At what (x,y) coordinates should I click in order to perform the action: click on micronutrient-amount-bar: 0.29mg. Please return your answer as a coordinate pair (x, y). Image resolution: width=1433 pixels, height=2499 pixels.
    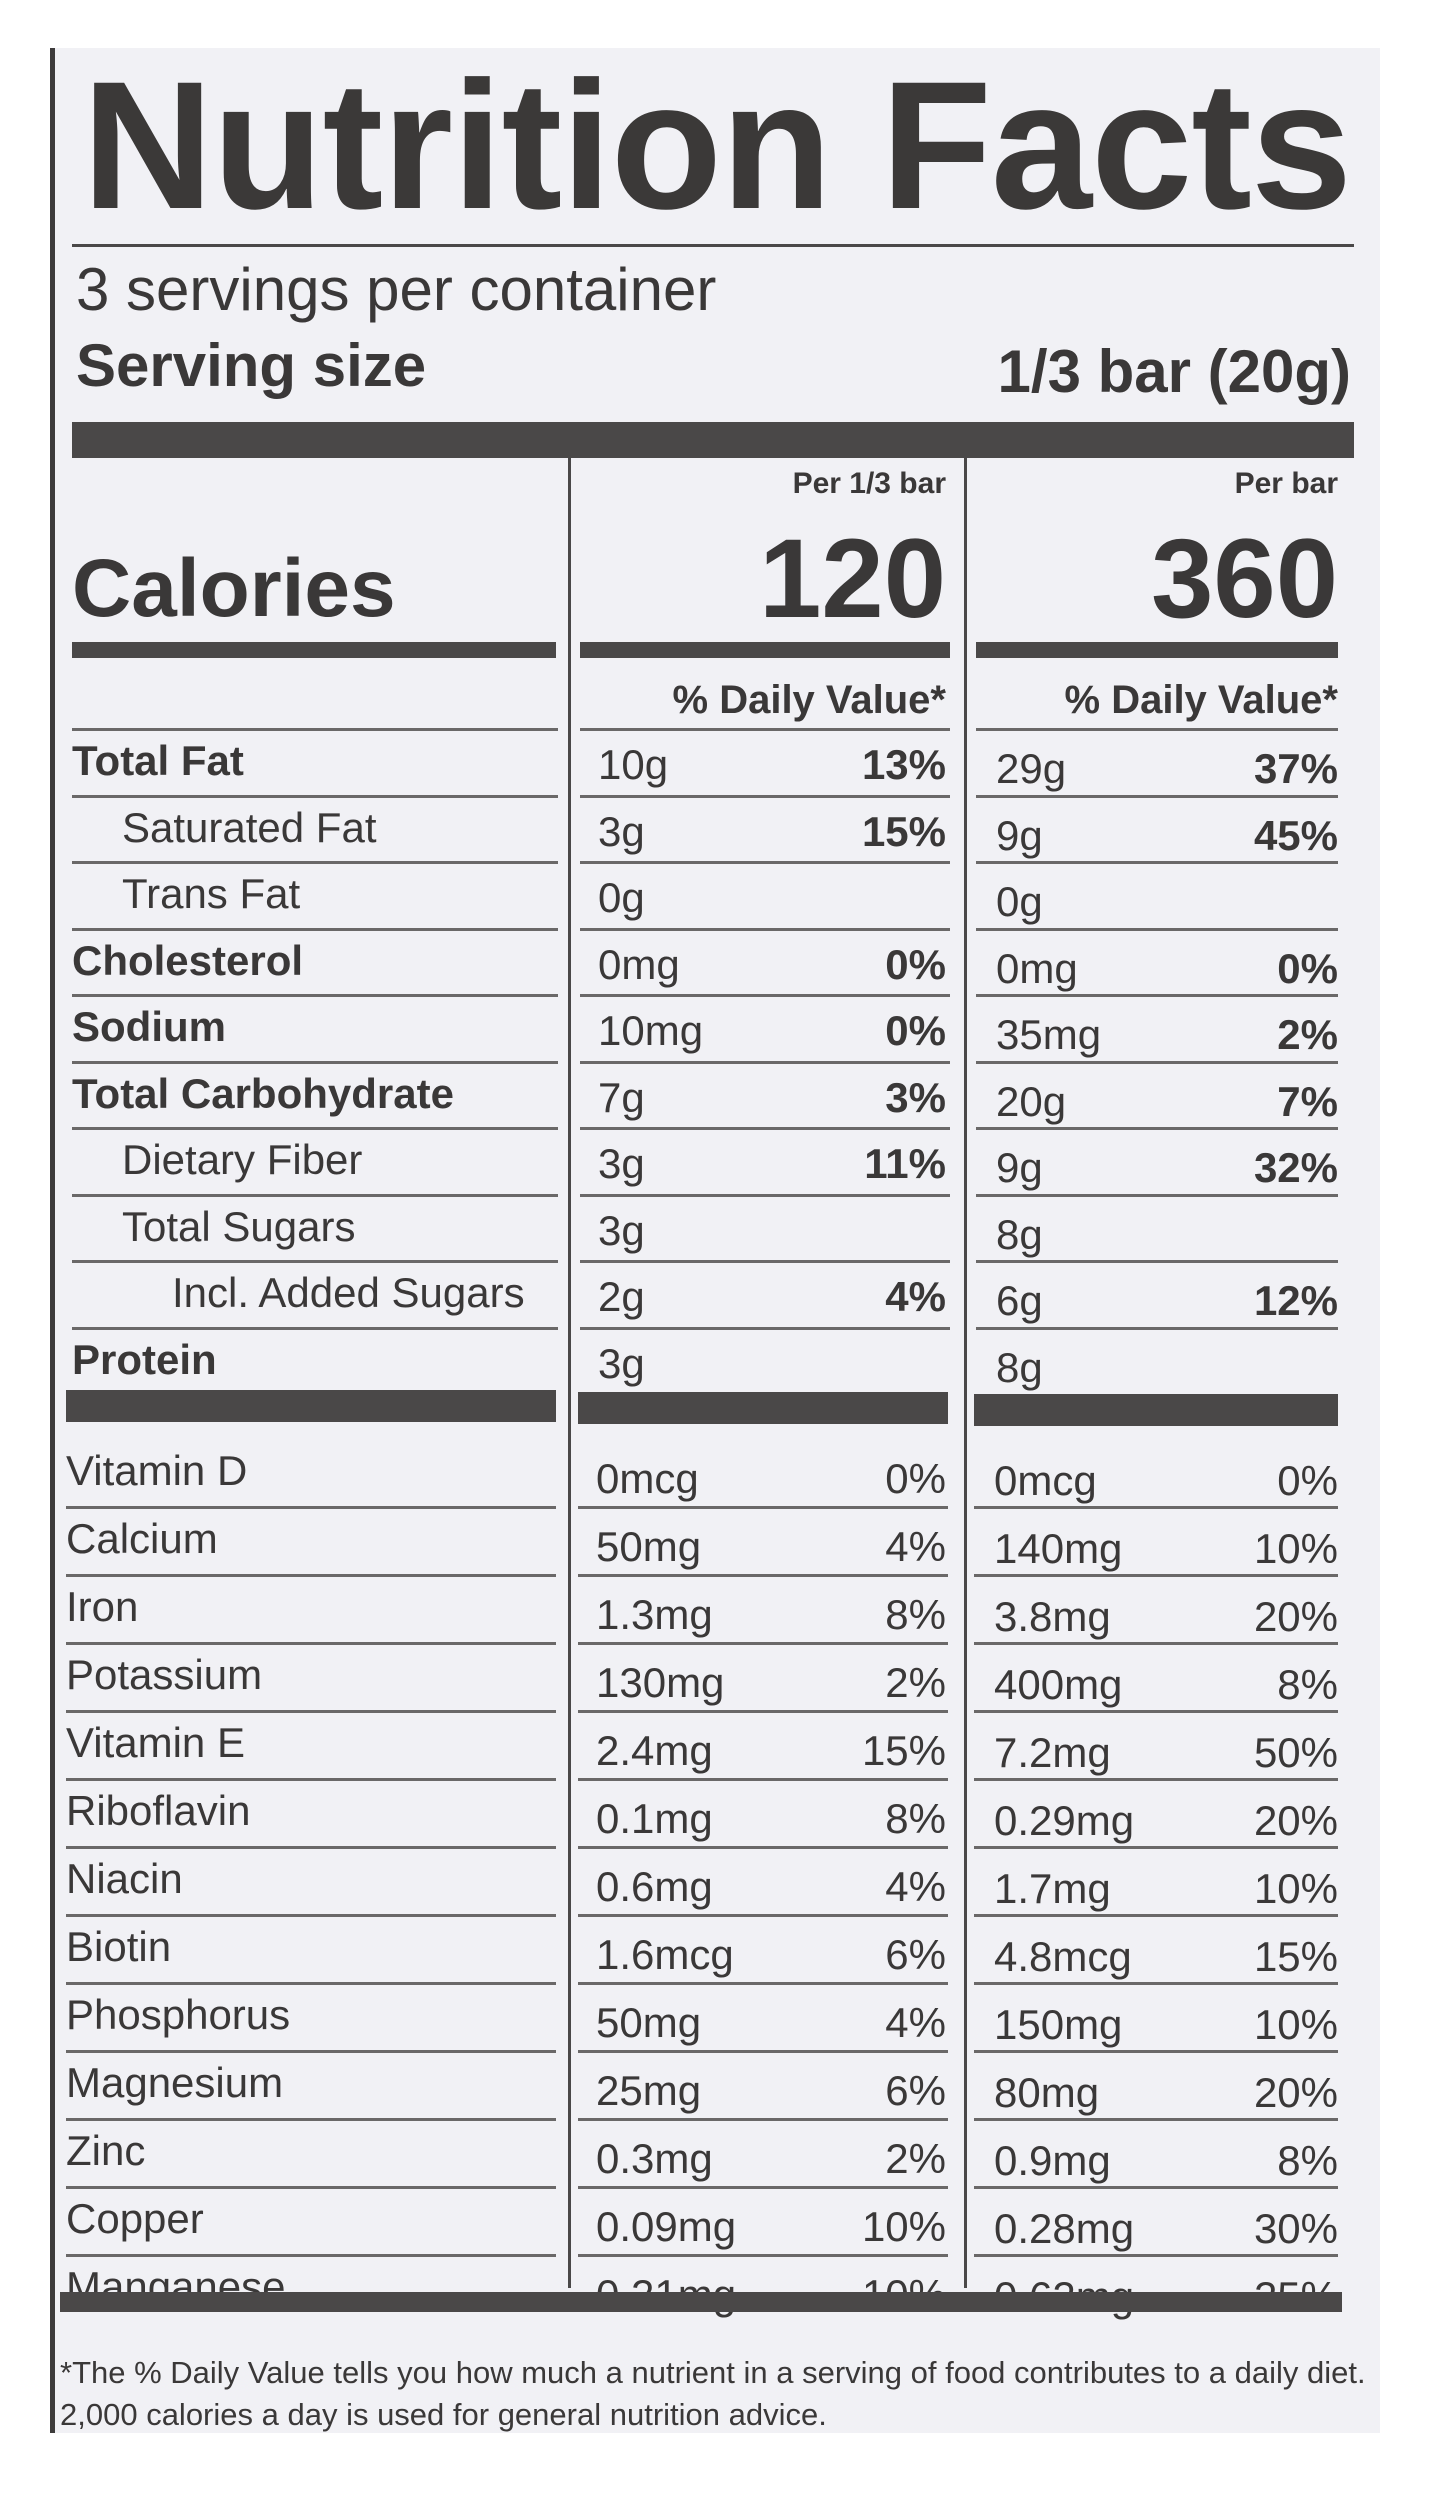
    Looking at the image, I should click on (1064, 1820).